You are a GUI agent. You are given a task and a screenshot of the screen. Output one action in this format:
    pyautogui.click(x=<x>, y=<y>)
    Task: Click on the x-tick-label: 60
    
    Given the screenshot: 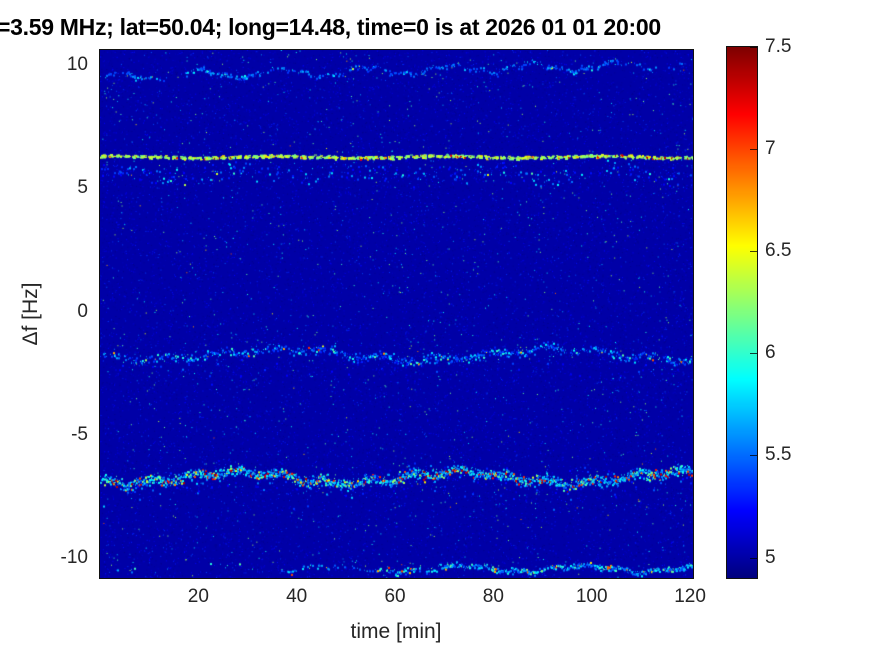 What is the action you would take?
    pyautogui.click(x=395, y=596)
    